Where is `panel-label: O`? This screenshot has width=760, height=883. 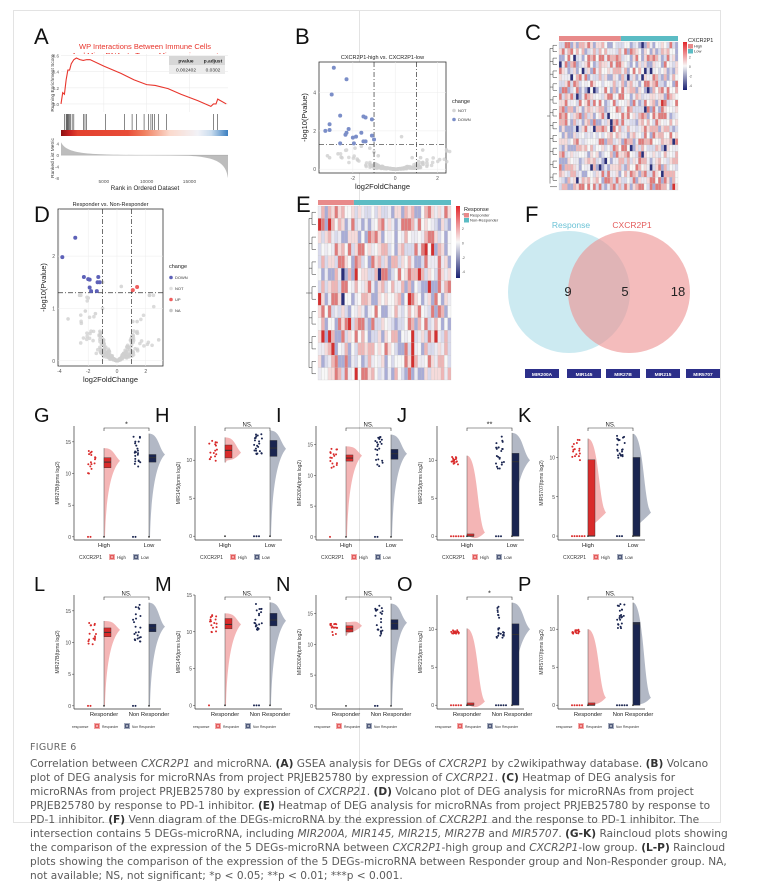 panel-label: O is located at coordinates (405, 585).